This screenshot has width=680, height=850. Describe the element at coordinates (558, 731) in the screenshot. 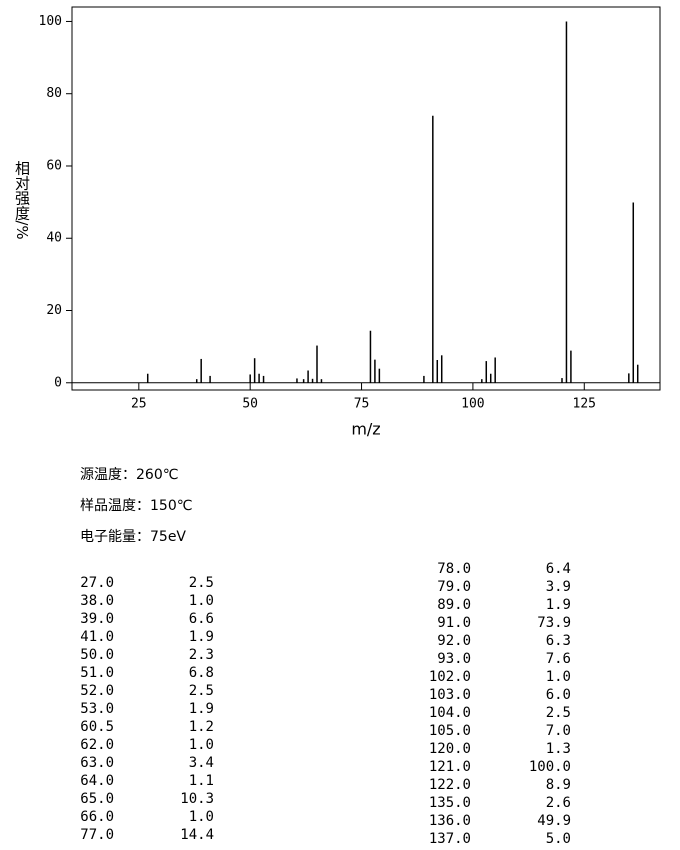

I see `intensity: 7.0` at that location.